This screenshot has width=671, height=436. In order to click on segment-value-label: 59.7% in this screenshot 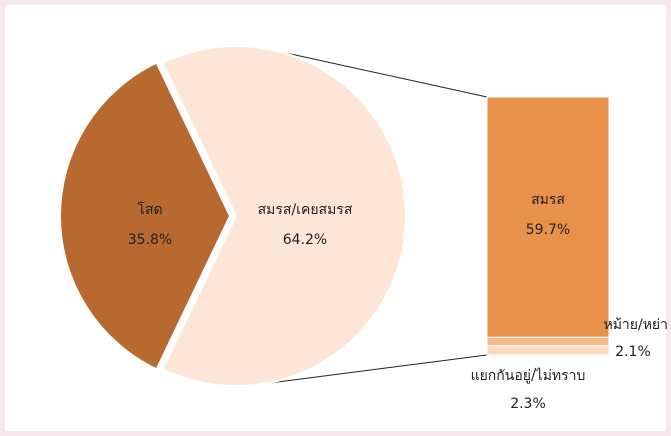, I will do `click(548, 230)`.